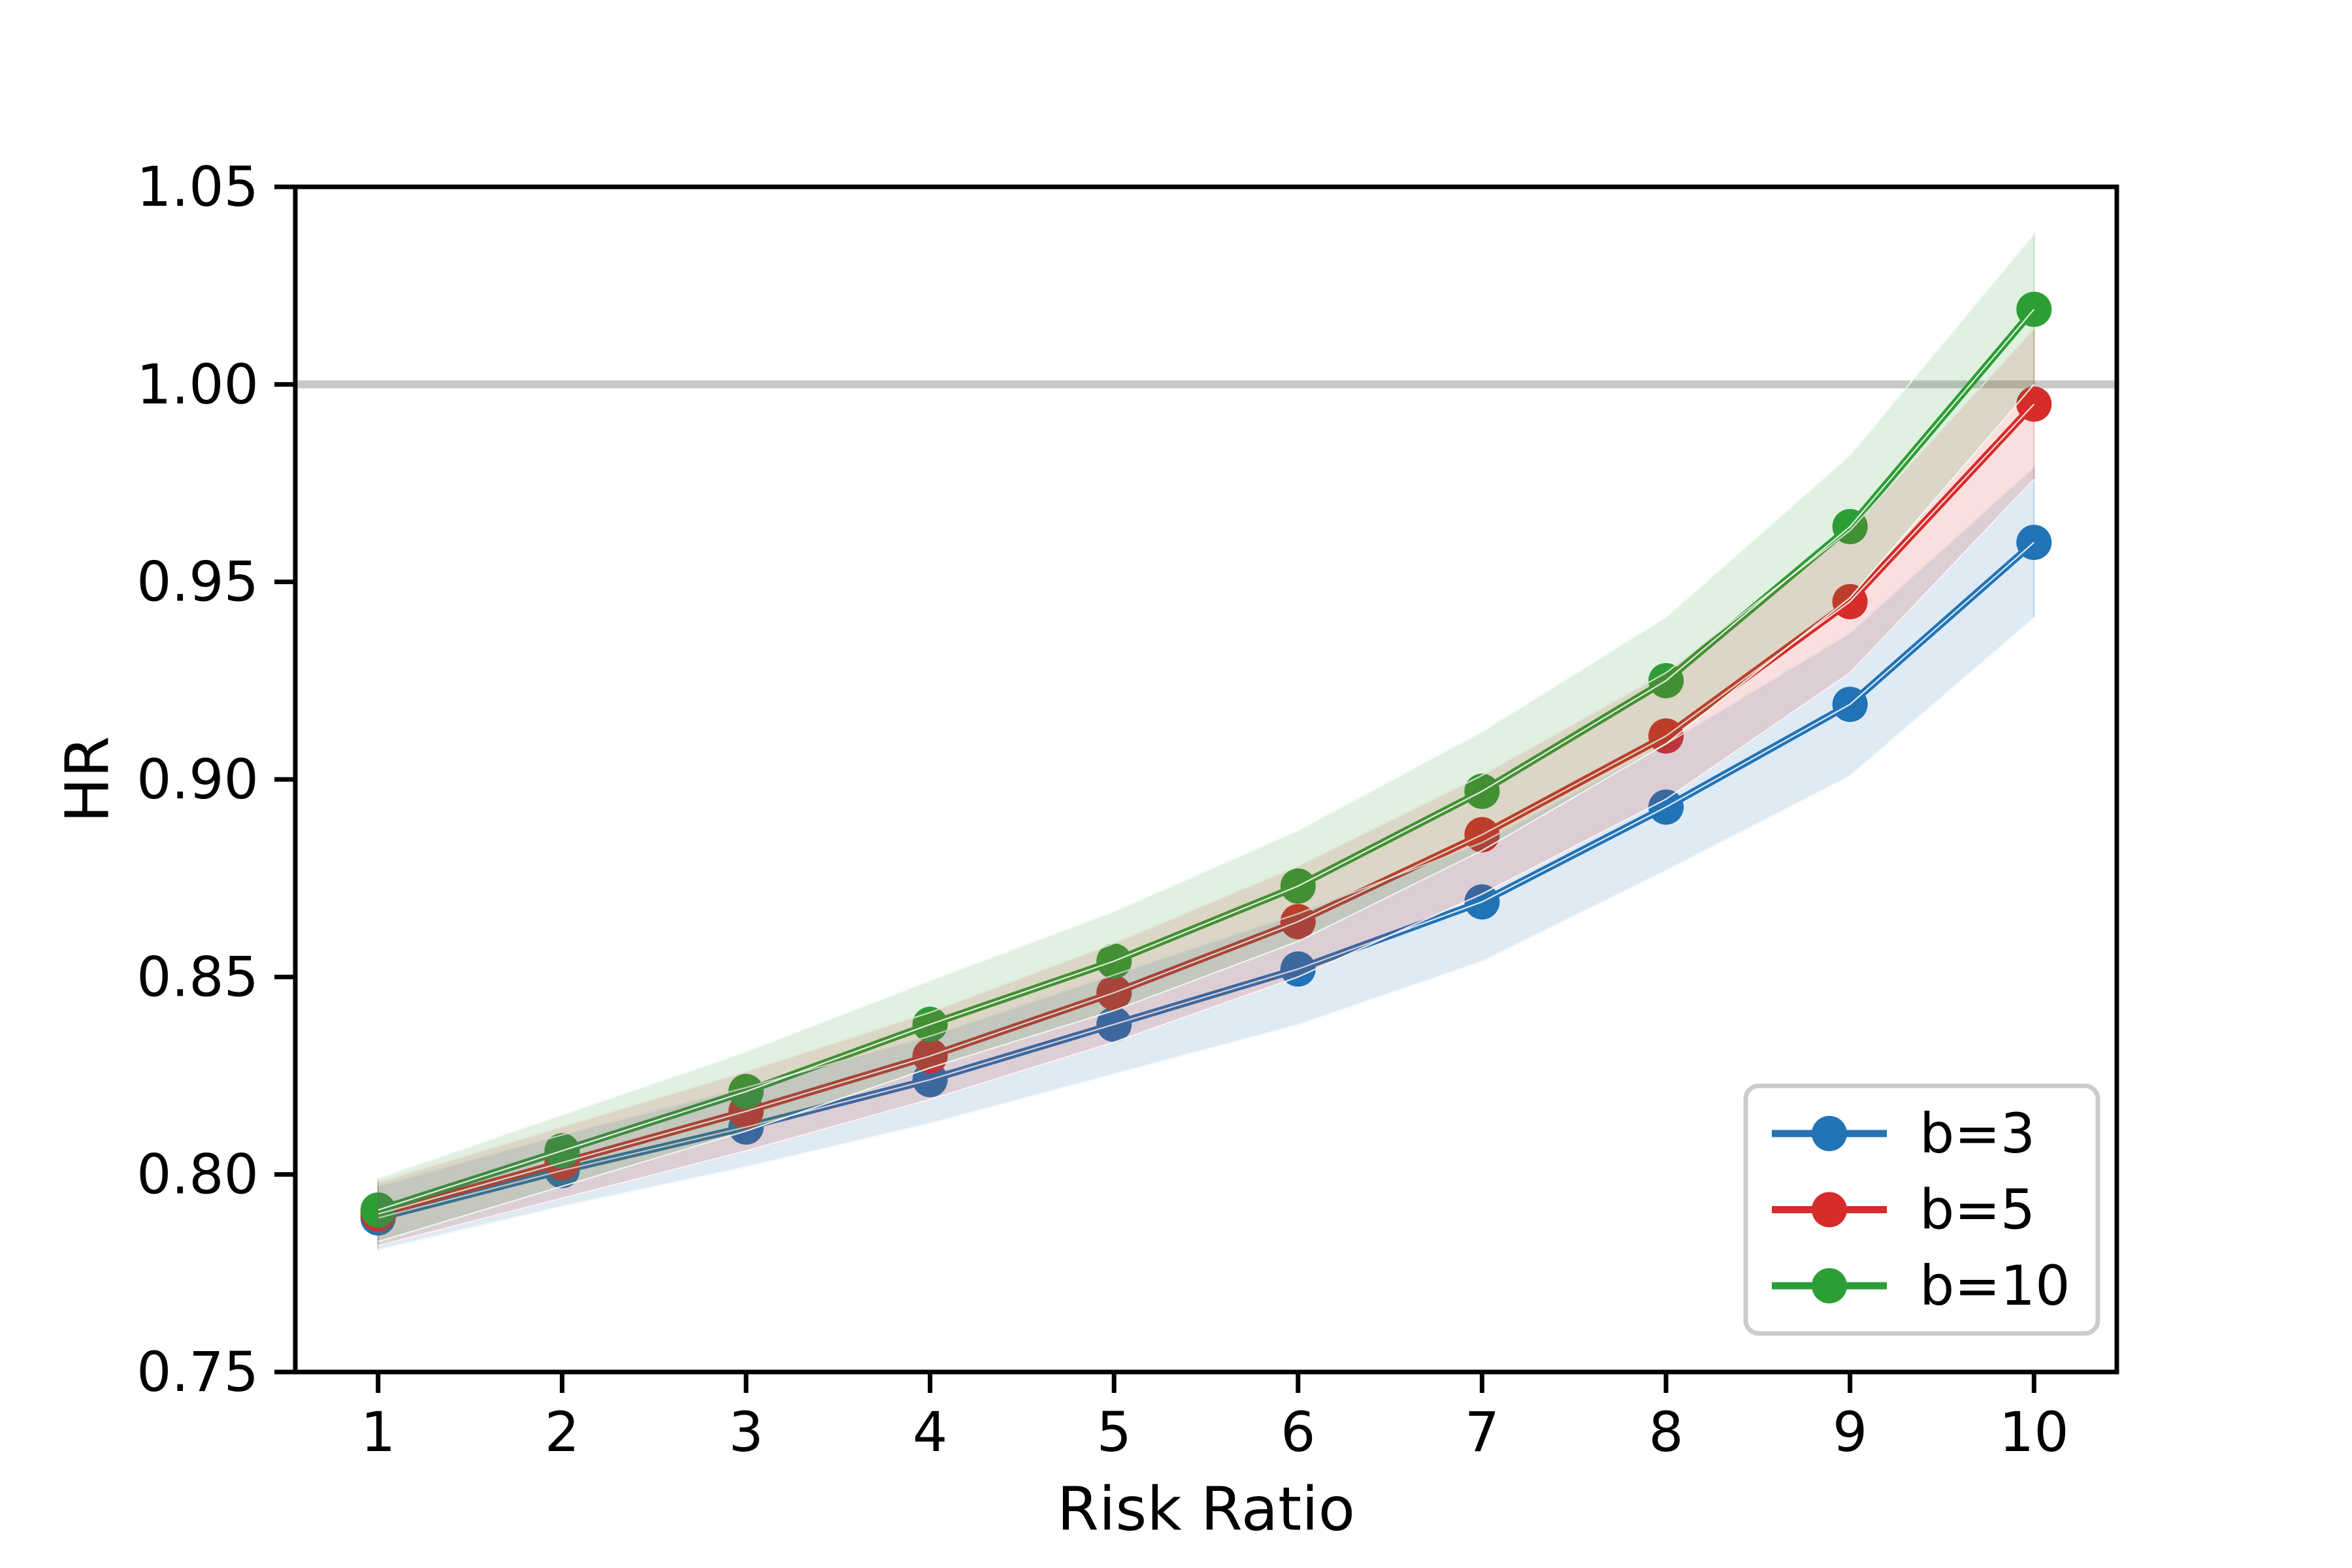  What do you see at coordinates (1298, 1432) in the screenshot?
I see `x-tick-label-6: 6` at bounding box center [1298, 1432].